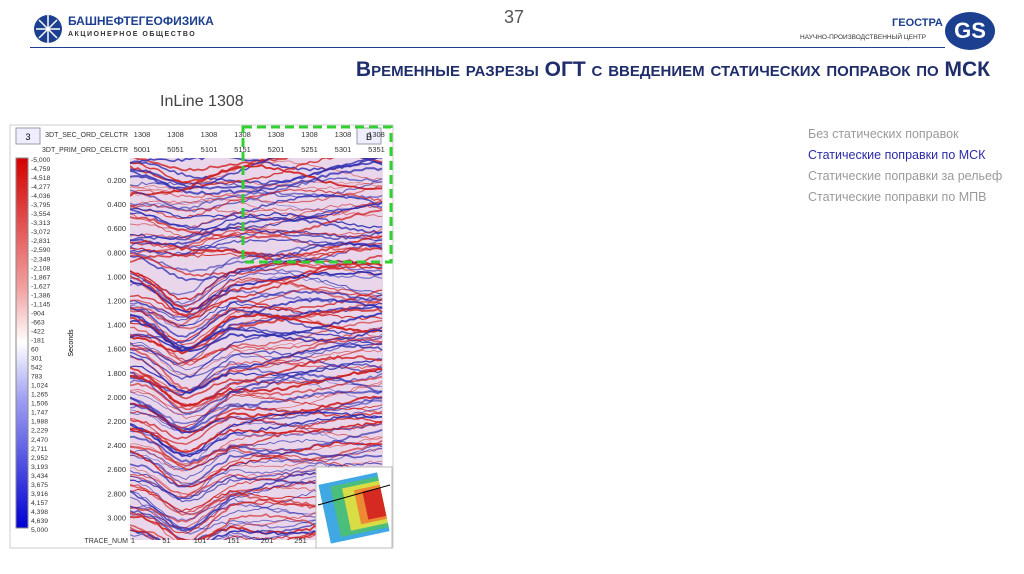 The width and height of the screenshot is (1024, 574). I want to click on option-item: Статические поправки по МПВ, so click(897, 197).